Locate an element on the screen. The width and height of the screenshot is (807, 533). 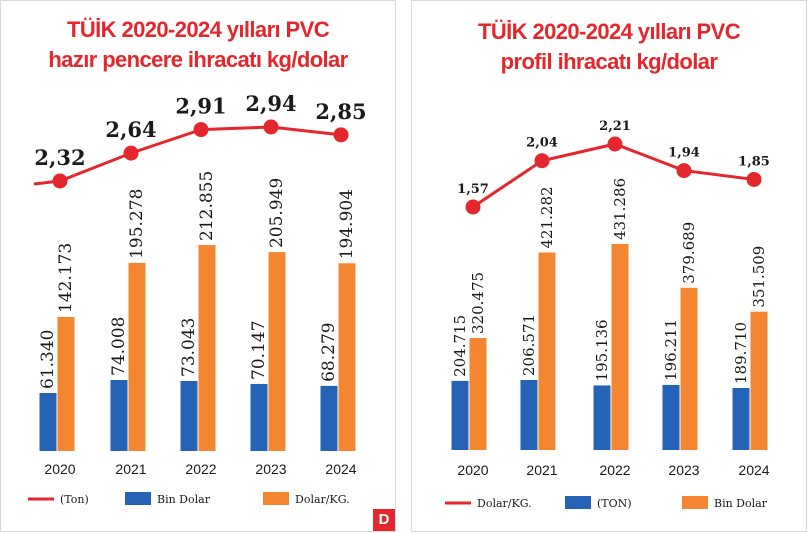
chart-title-line-2: hazır pencere ihracatı kg/dolar is located at coordinates (198, 59).